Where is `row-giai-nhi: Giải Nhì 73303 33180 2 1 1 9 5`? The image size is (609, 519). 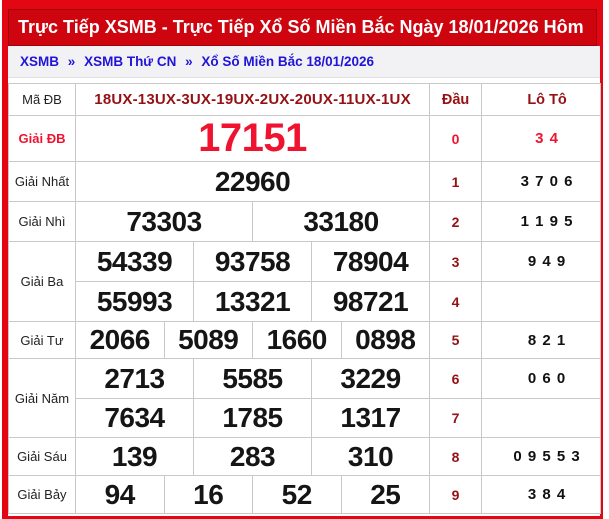 row-giai-nhi: Giải Nhì 73303 33180 2 1 1 9 5 is located at coordinates (305, 221).